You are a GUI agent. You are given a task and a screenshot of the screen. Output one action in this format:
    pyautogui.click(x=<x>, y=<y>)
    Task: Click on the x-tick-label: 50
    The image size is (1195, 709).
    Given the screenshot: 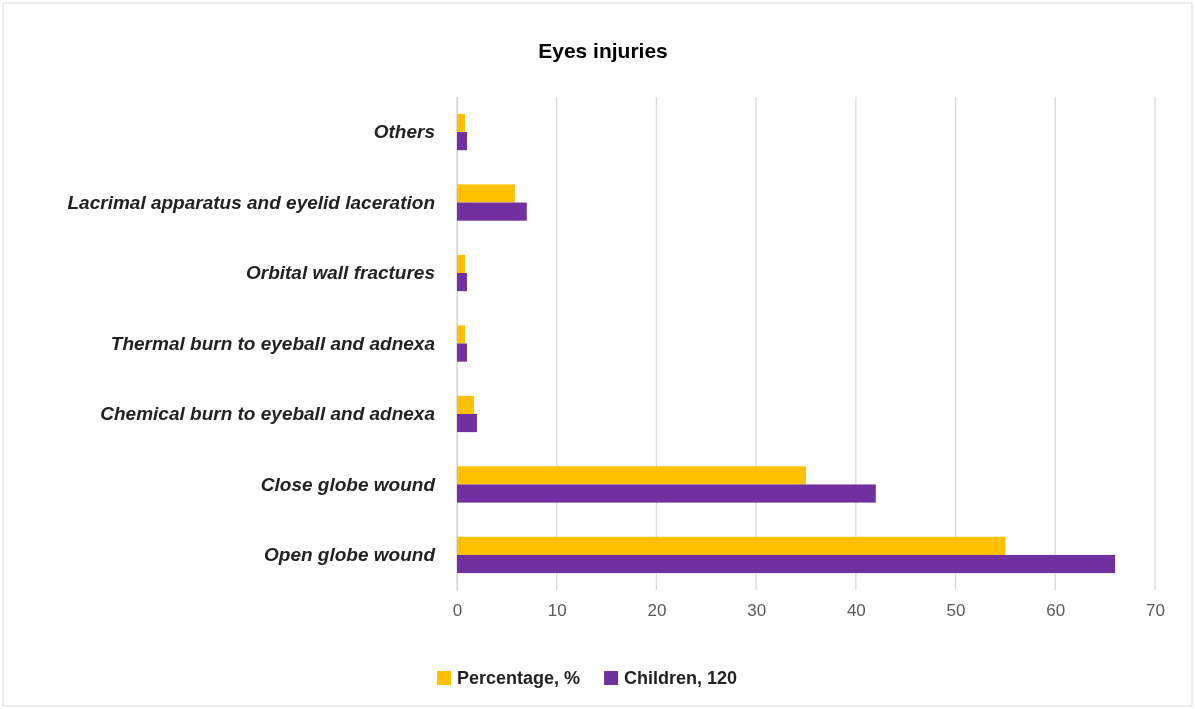 What is the action you would take?
    pyautogui.click(x=956, y=611)
    